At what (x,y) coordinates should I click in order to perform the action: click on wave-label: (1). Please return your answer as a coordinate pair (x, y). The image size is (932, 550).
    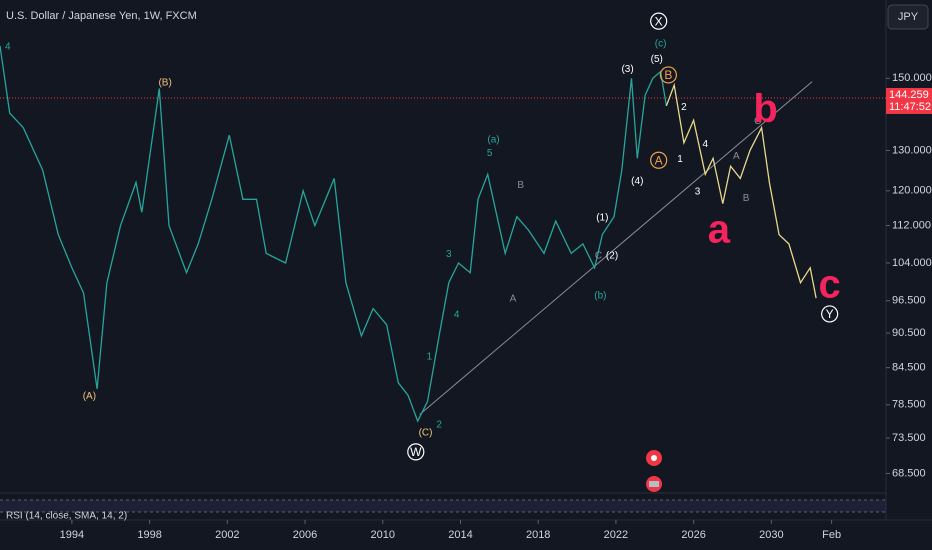
    Looking at the image, I should click on (602, 217).